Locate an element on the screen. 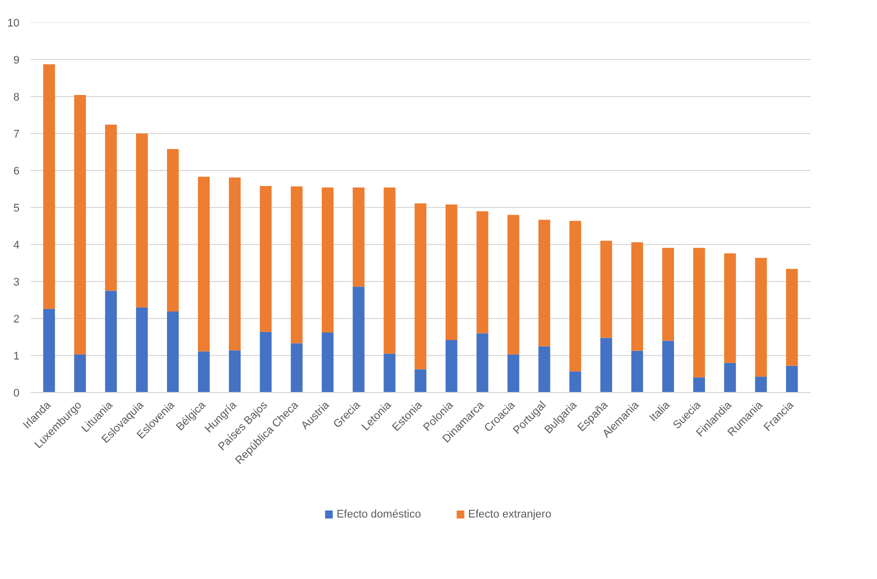 Image resolution: width=877 pixels, height=579 pixels. y-tick-label: 6 is located at coordinates (16, 172).